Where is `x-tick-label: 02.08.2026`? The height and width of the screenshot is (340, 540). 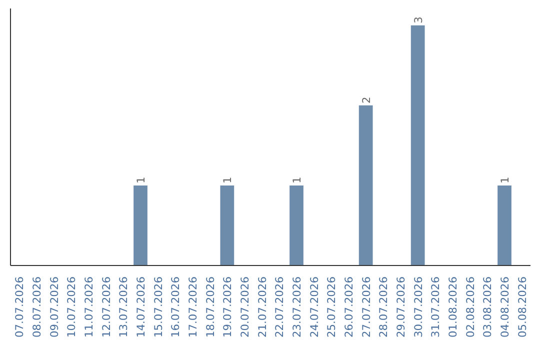 x-tick-label: 02.08.2026 is located at coordinates (470, 307).